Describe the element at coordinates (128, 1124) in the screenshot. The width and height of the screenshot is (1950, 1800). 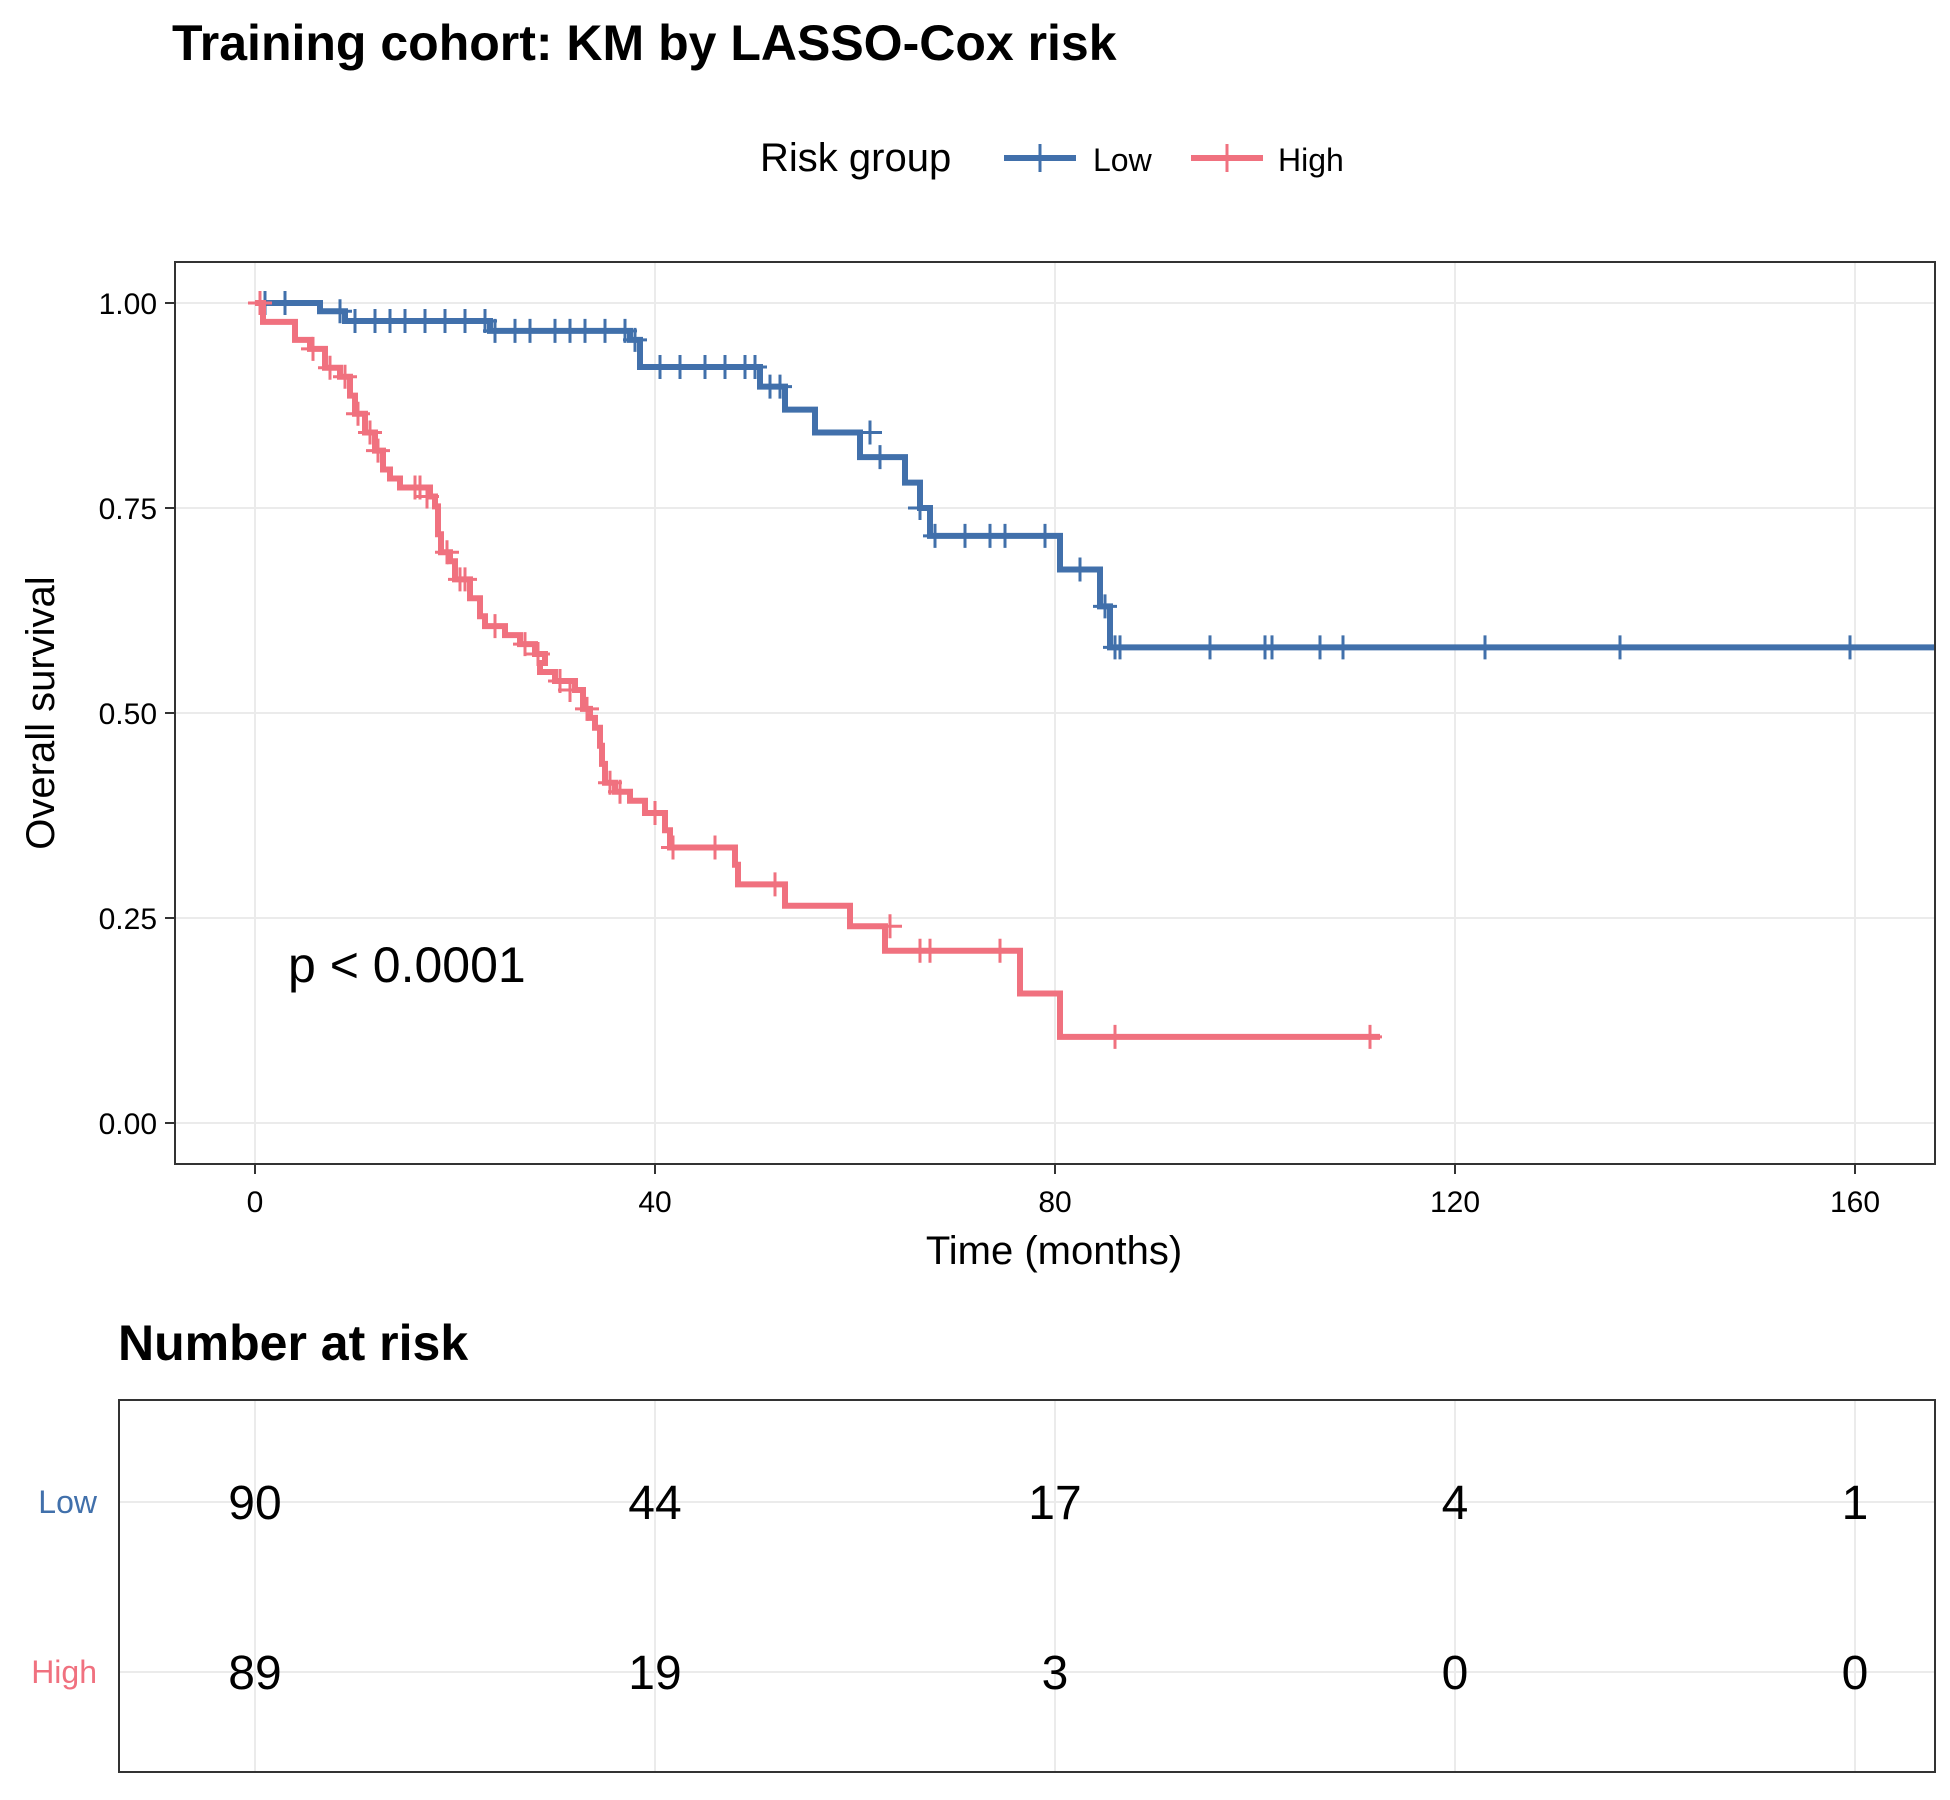
I see `y-tick-label: 0.00` at that location.